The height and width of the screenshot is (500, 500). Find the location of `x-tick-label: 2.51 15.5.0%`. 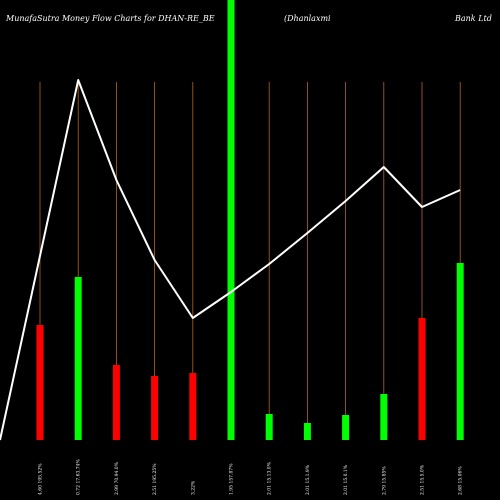

x-tick-label: 2.51 15.5.0% is located at coordinates (423, 479).